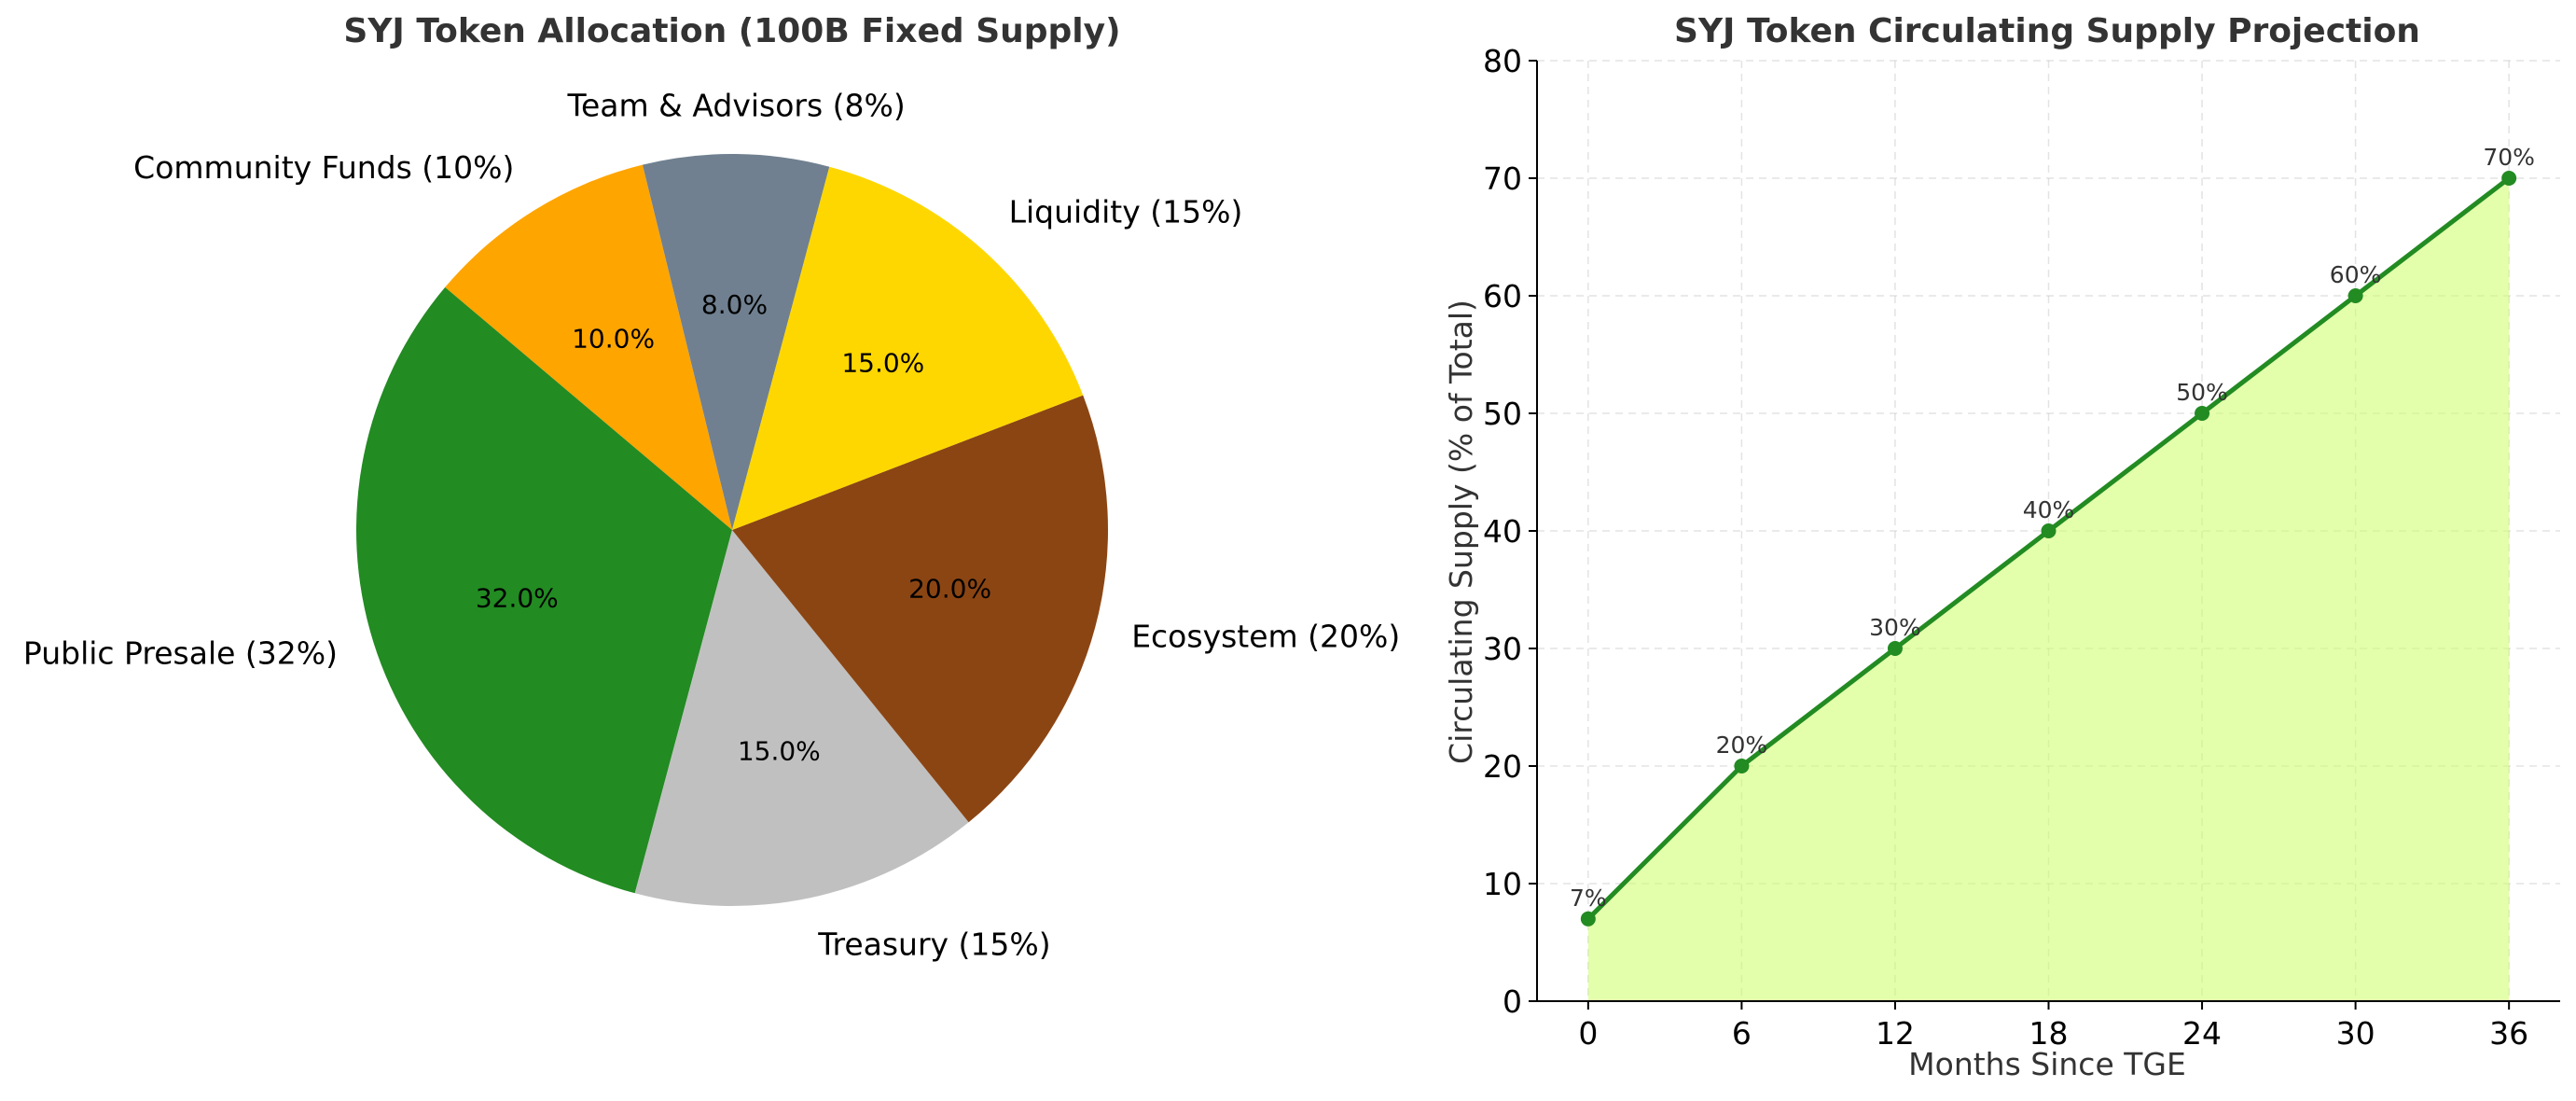 The width and height of the screenshot is (2576, 1101). Describe the element at coordinates (736, 342) in the screenshot. I see `pie-slice-team-advisors` at that location.